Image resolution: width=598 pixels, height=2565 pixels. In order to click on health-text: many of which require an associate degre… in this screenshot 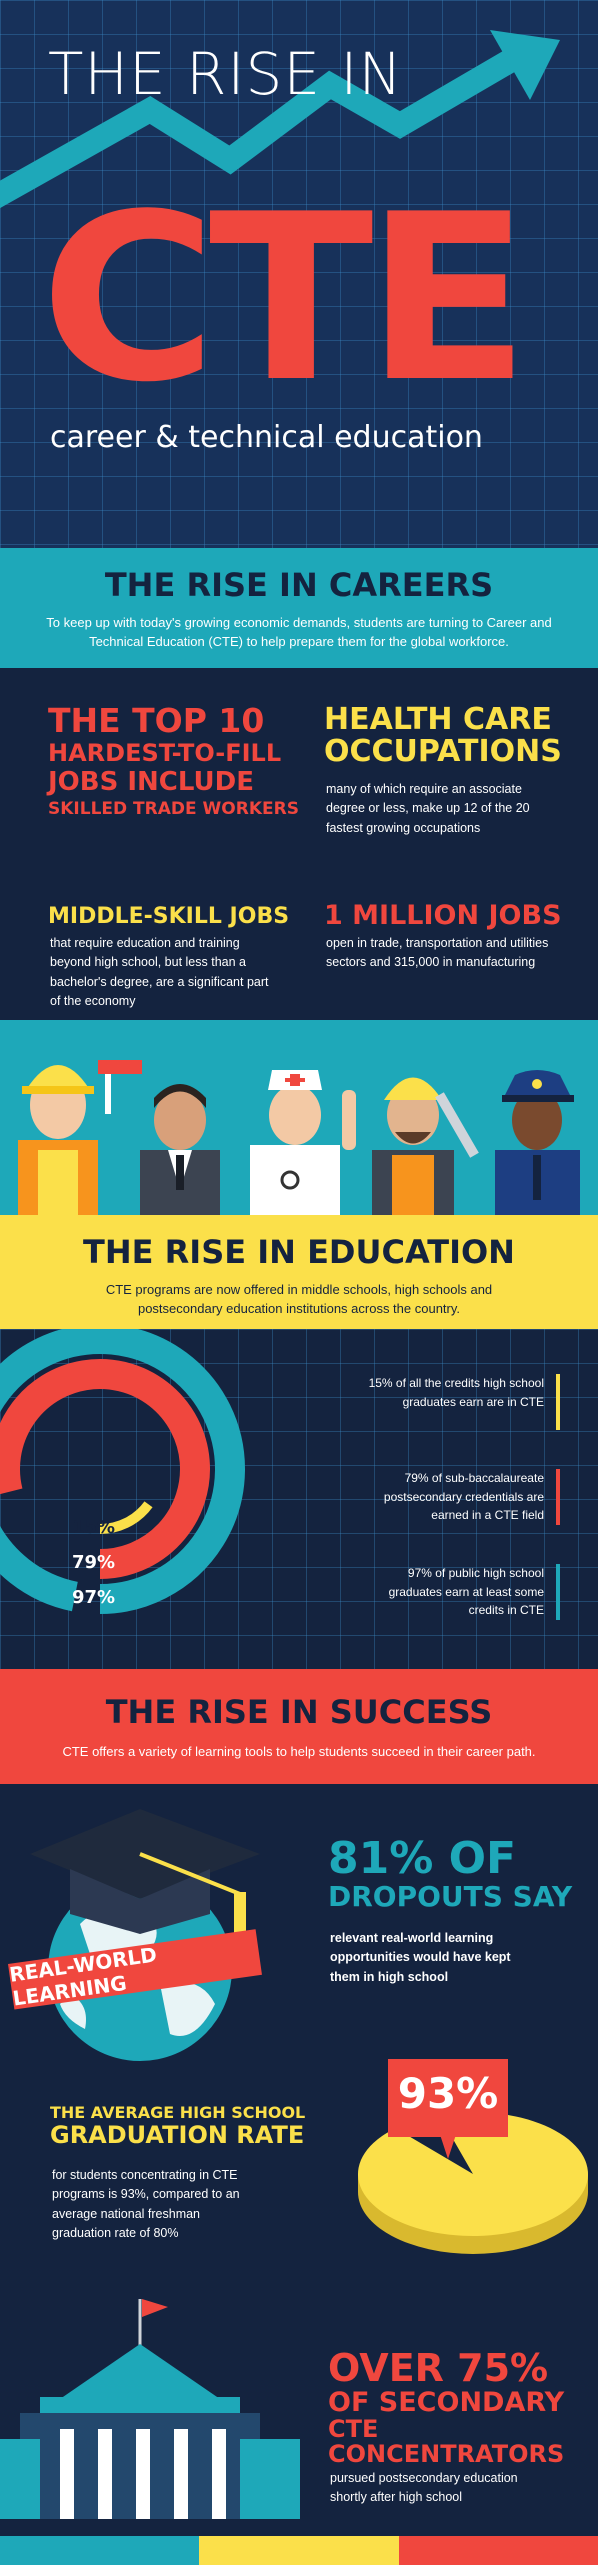, I will do `click(428, 808)`.